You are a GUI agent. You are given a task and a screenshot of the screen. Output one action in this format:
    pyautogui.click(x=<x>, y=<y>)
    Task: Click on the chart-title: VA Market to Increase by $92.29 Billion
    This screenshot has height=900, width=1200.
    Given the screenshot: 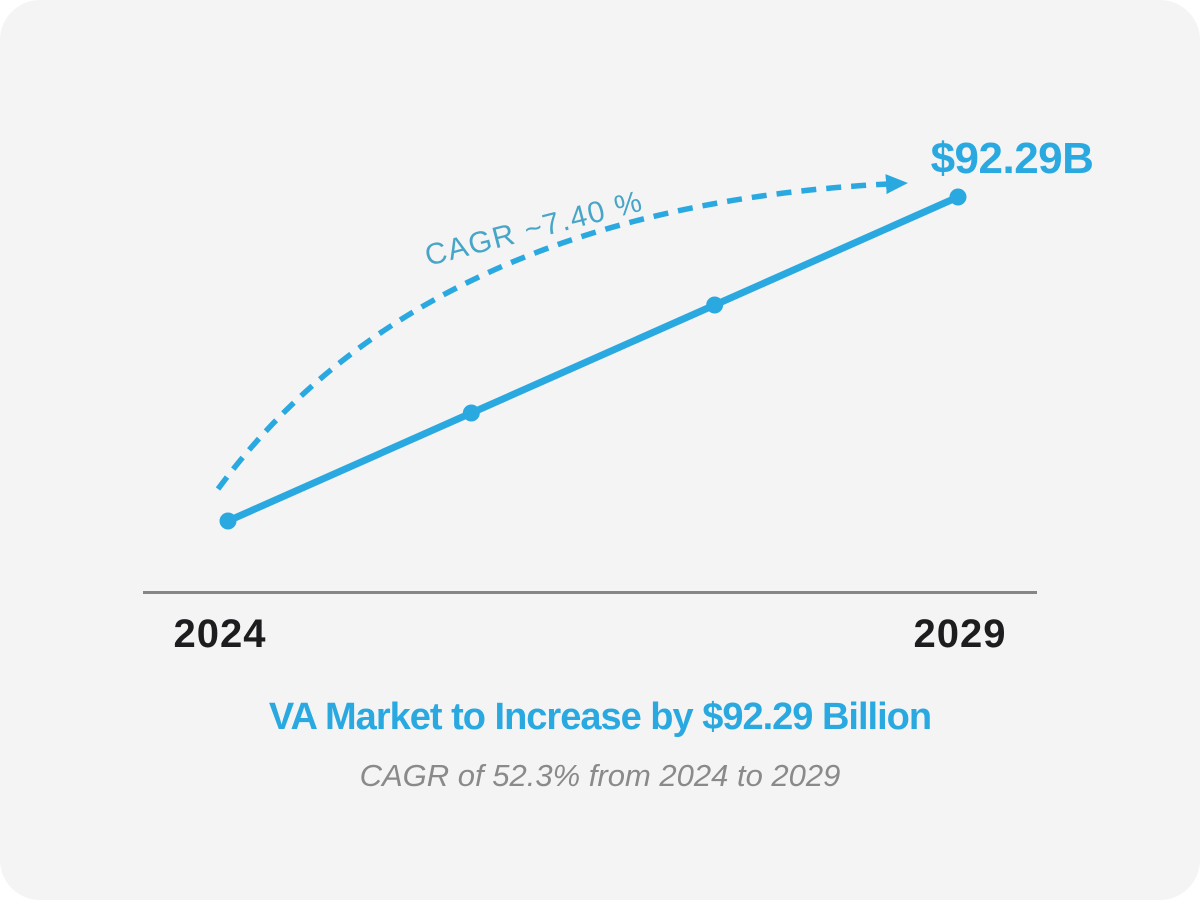 What is the action you would take?
    pyautogui.click(x=600, y=717)
    